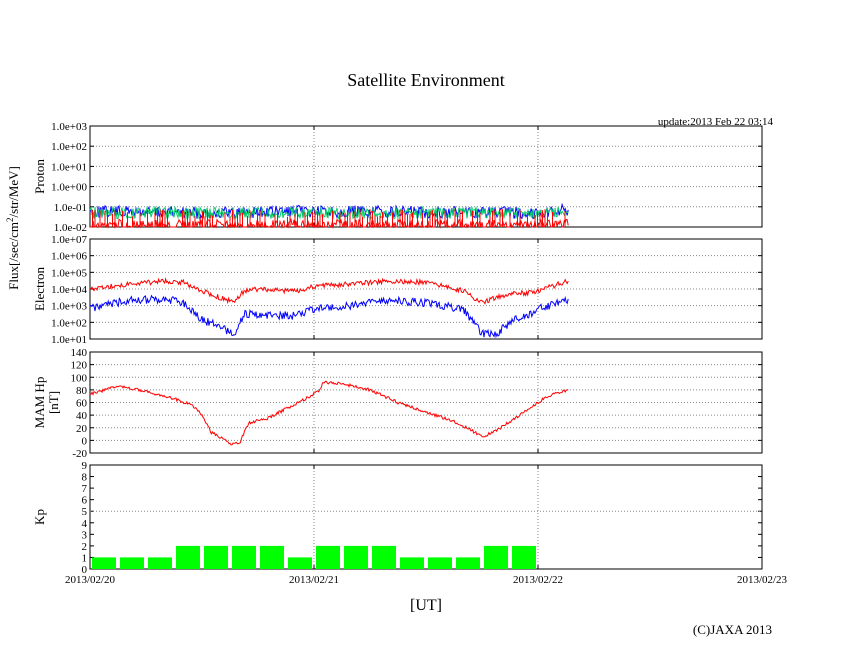 This screenshot has height=655, width=846. I want to click on y-tick-label: 8, so click(85, 478).